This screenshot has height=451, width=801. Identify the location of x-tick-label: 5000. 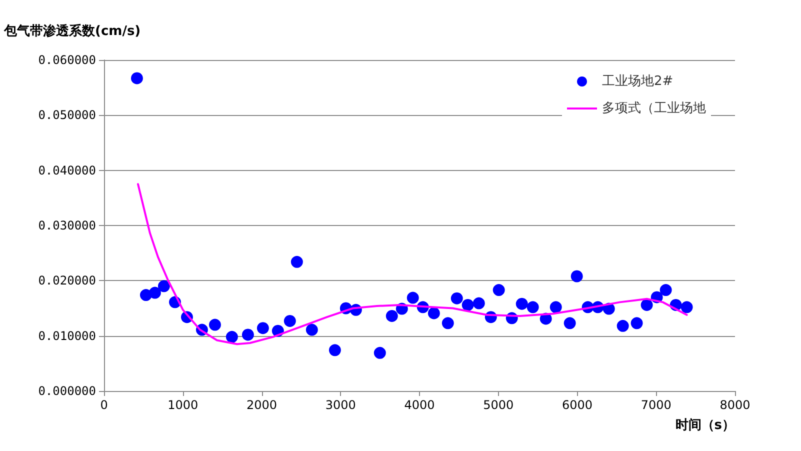
(498, 405).